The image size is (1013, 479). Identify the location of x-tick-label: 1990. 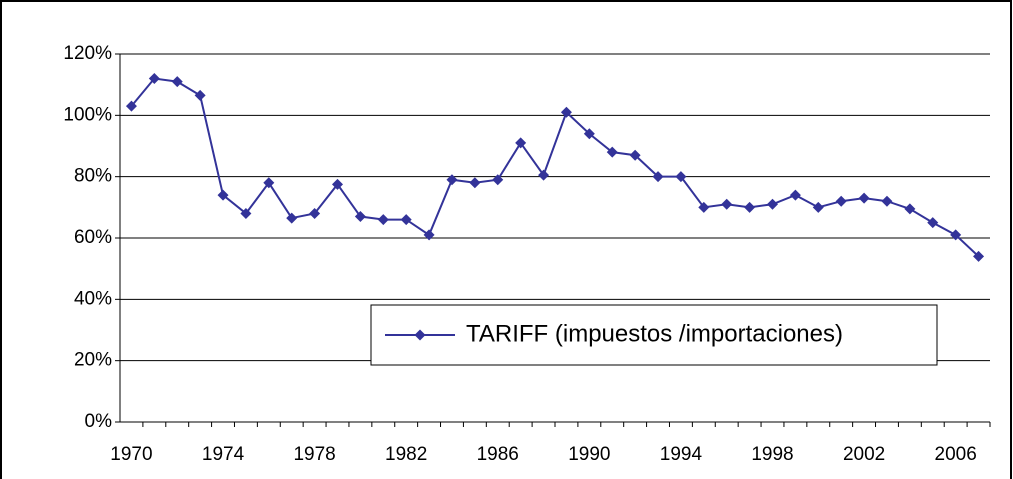
(589, 454).